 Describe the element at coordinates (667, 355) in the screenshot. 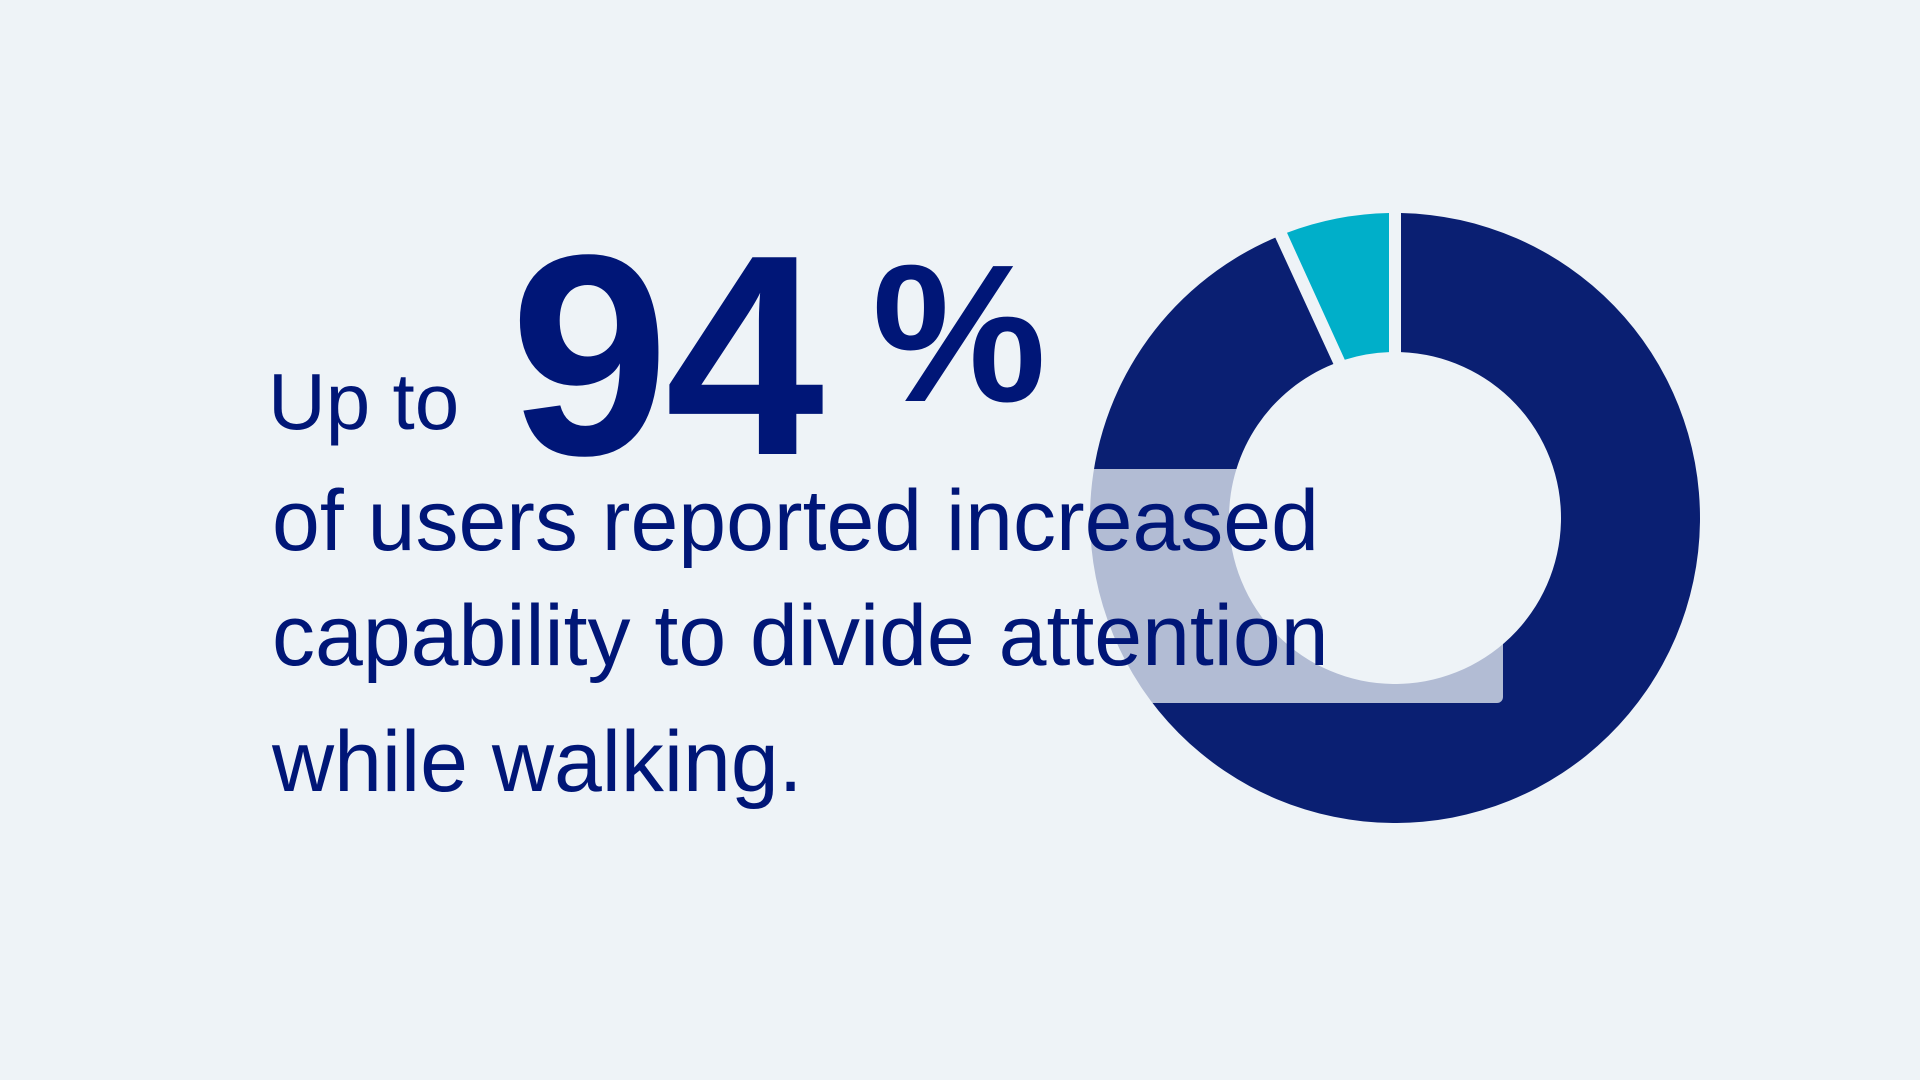

I see `headline-number: 94` at that location.